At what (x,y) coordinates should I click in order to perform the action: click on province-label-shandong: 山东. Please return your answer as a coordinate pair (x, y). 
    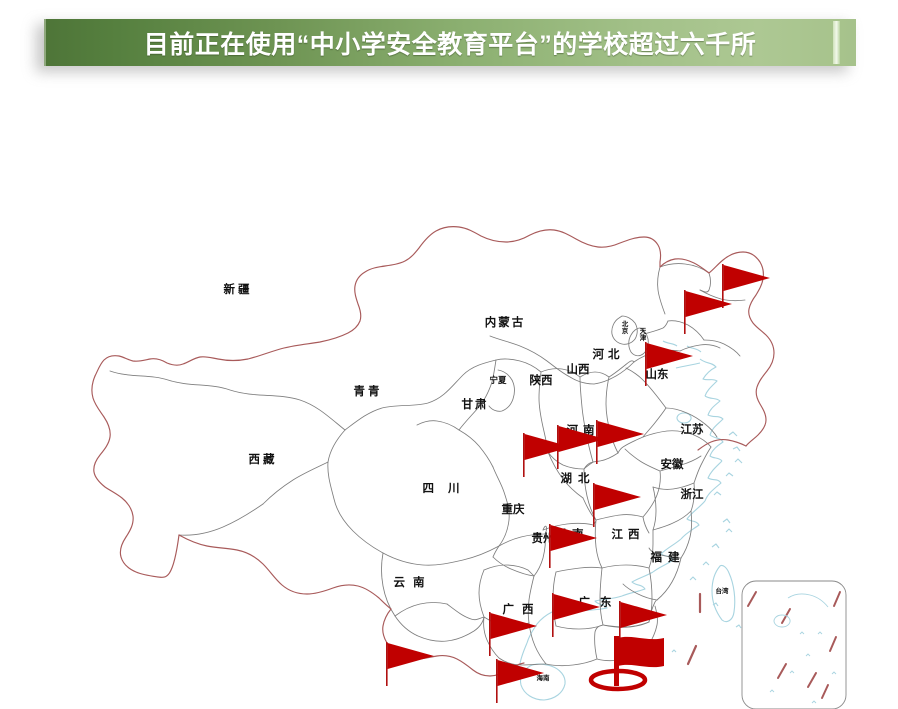
    Looking at the image, I should click on (657, 374).